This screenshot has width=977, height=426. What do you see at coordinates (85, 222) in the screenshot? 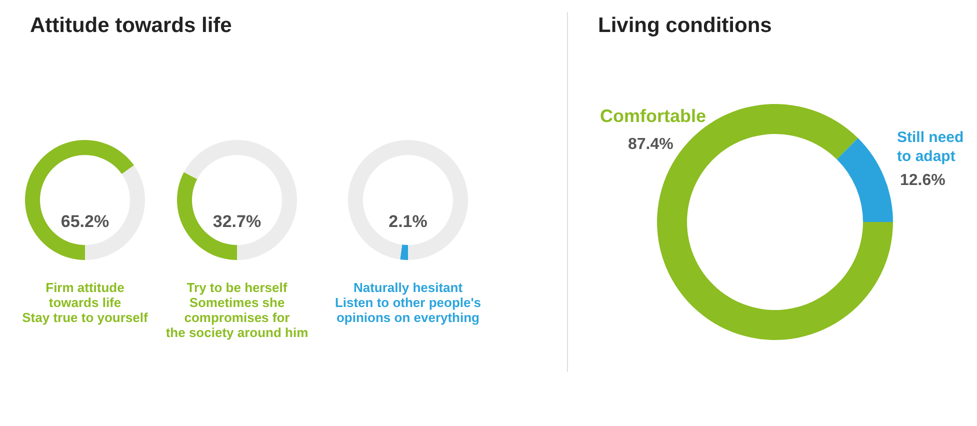
I see `data-label: 65.2%` at bounding box center [85, 222].